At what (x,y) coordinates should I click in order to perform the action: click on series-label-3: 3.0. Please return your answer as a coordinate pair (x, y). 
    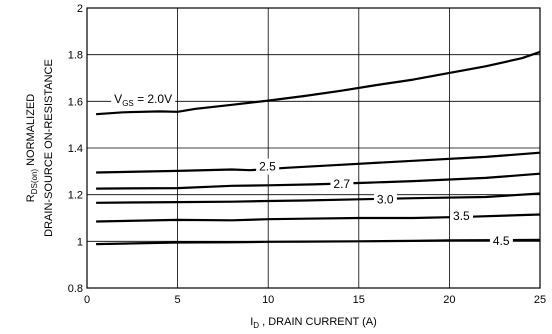
    Looking at the image, I should click on (385, 199).